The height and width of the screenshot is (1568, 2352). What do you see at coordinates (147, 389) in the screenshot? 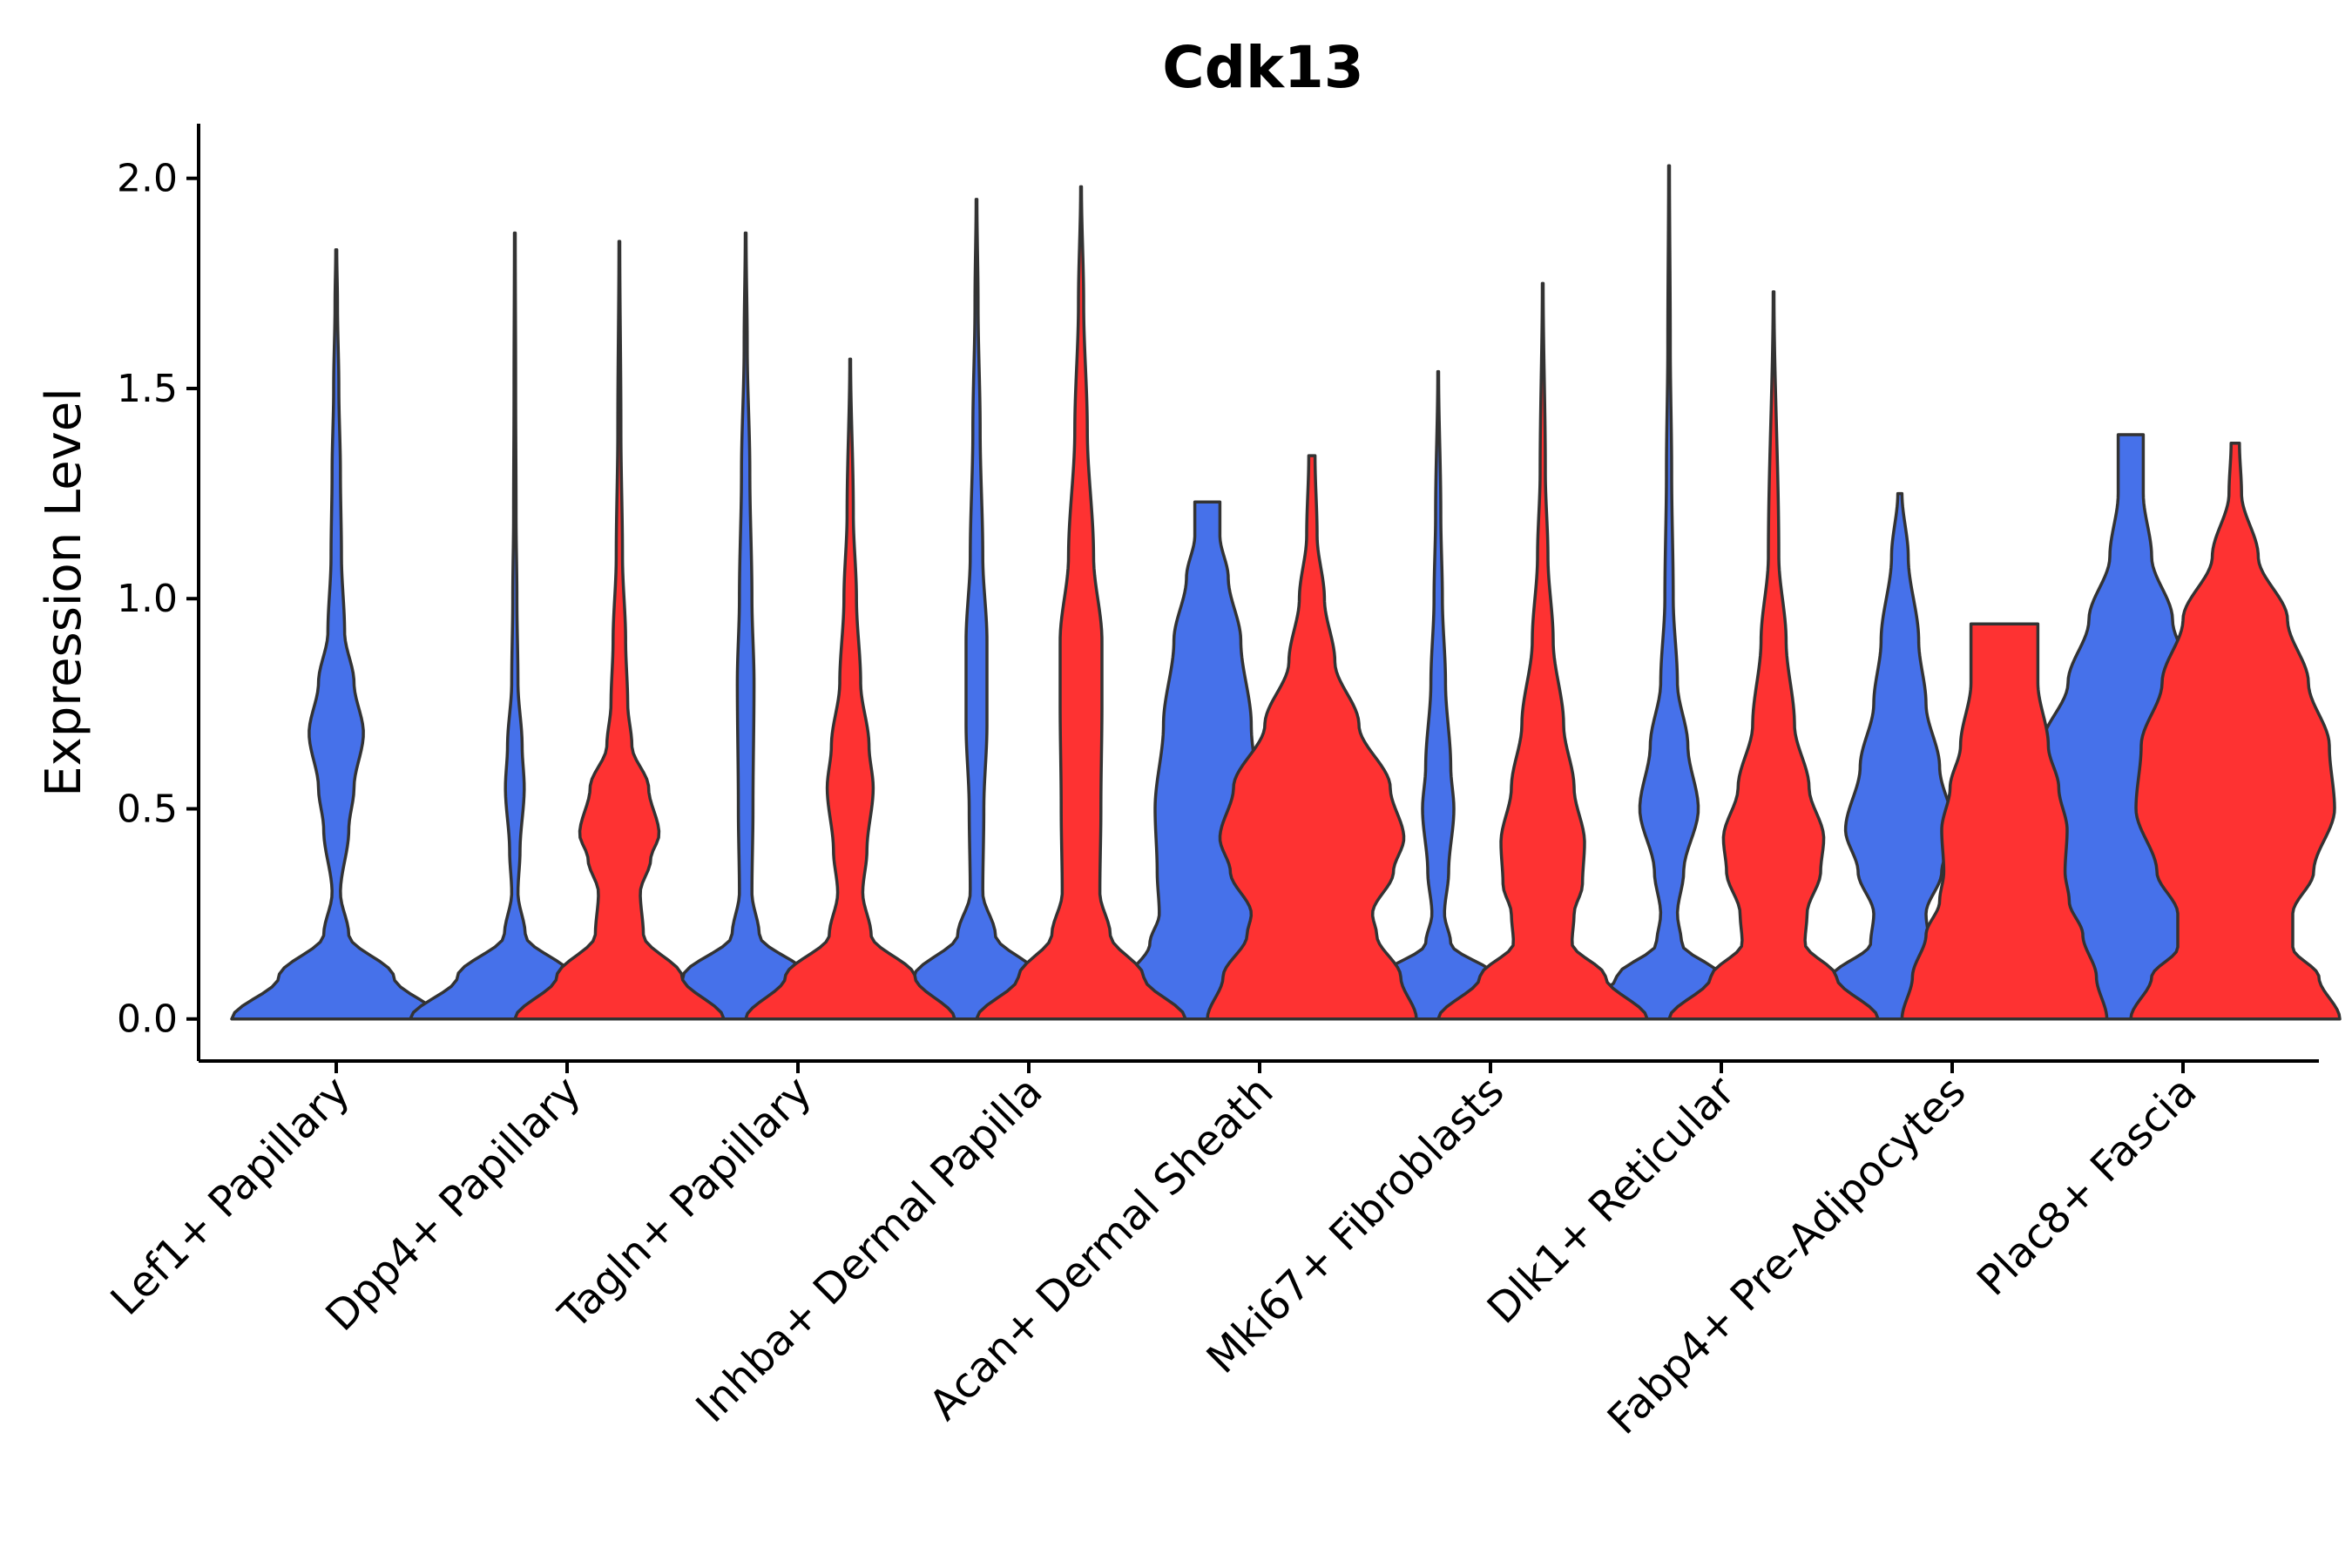
I see `y-tick-label-3: 1.5` at bounding box center [147, 389].